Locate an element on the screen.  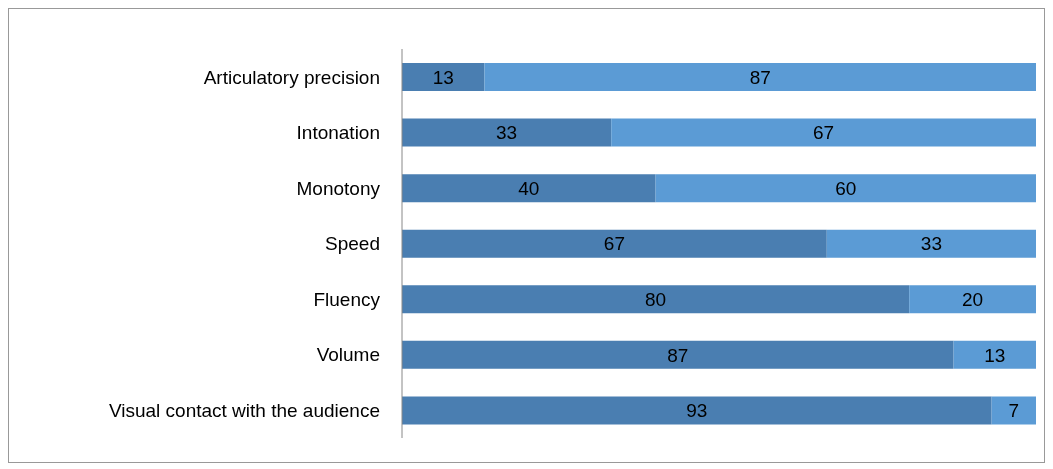
data-label: 93 is located at coordinates (697, 411).